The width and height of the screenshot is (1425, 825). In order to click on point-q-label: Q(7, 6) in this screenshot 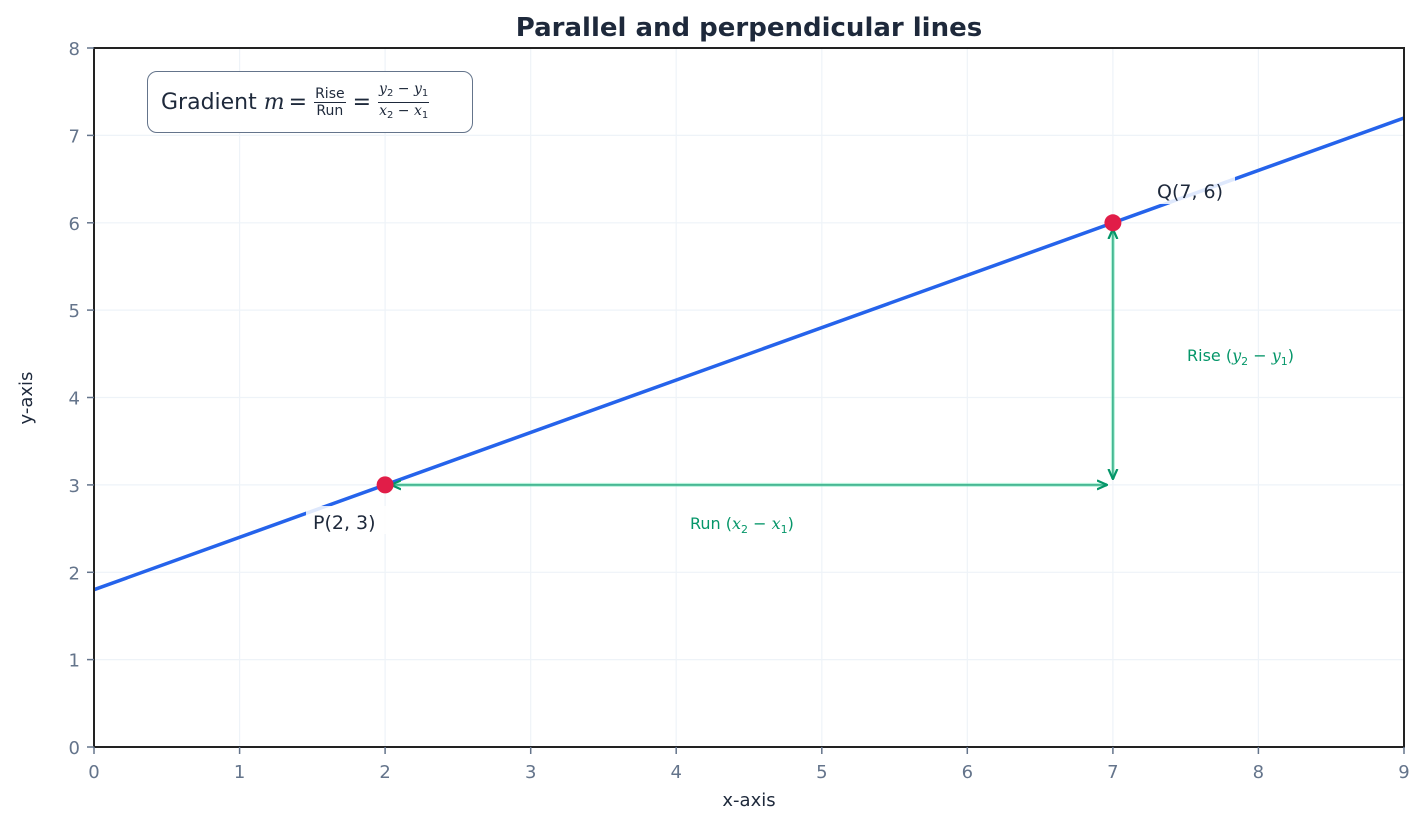, I will do `click(1190, 192)`.